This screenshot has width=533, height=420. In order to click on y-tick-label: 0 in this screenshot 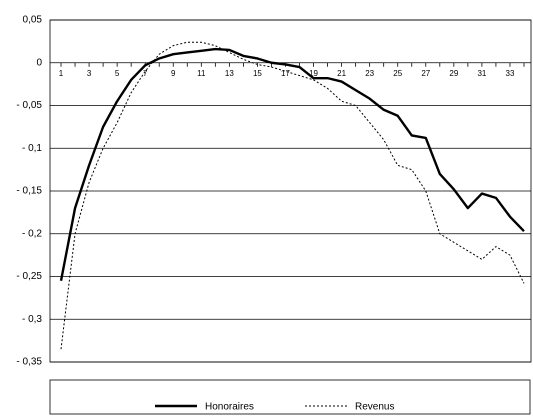, I will do `click(39, 62)`.